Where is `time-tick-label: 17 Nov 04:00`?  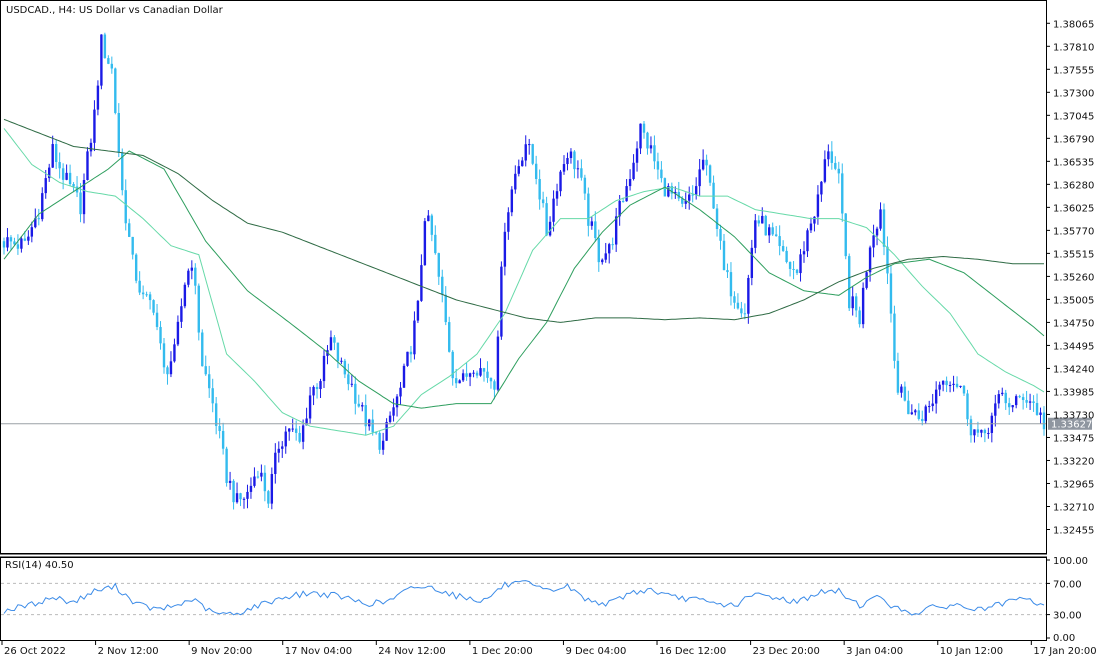 time-tick-label: 17 Nov 04:00 is located at coordinates (318, 651).